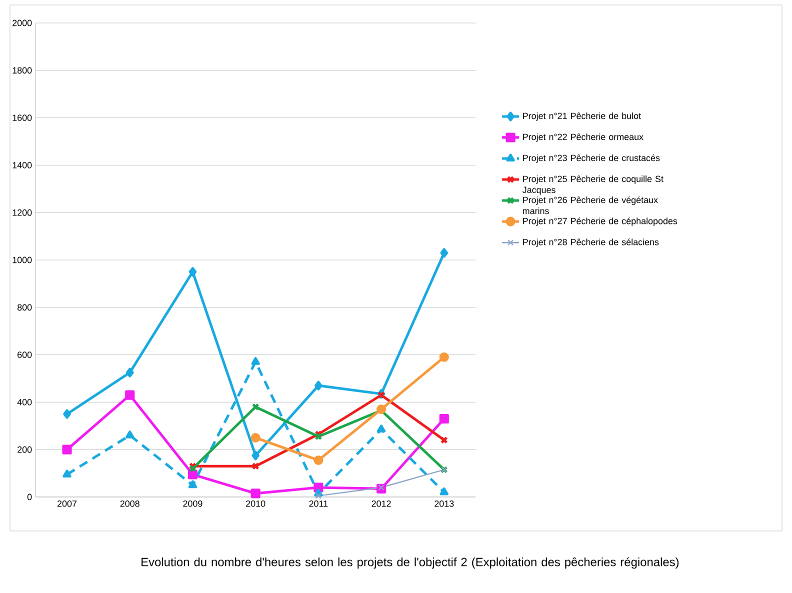 This screenshot has width=792, height=593. I want to click on x-tick-label: 2007, so click(67, 503).